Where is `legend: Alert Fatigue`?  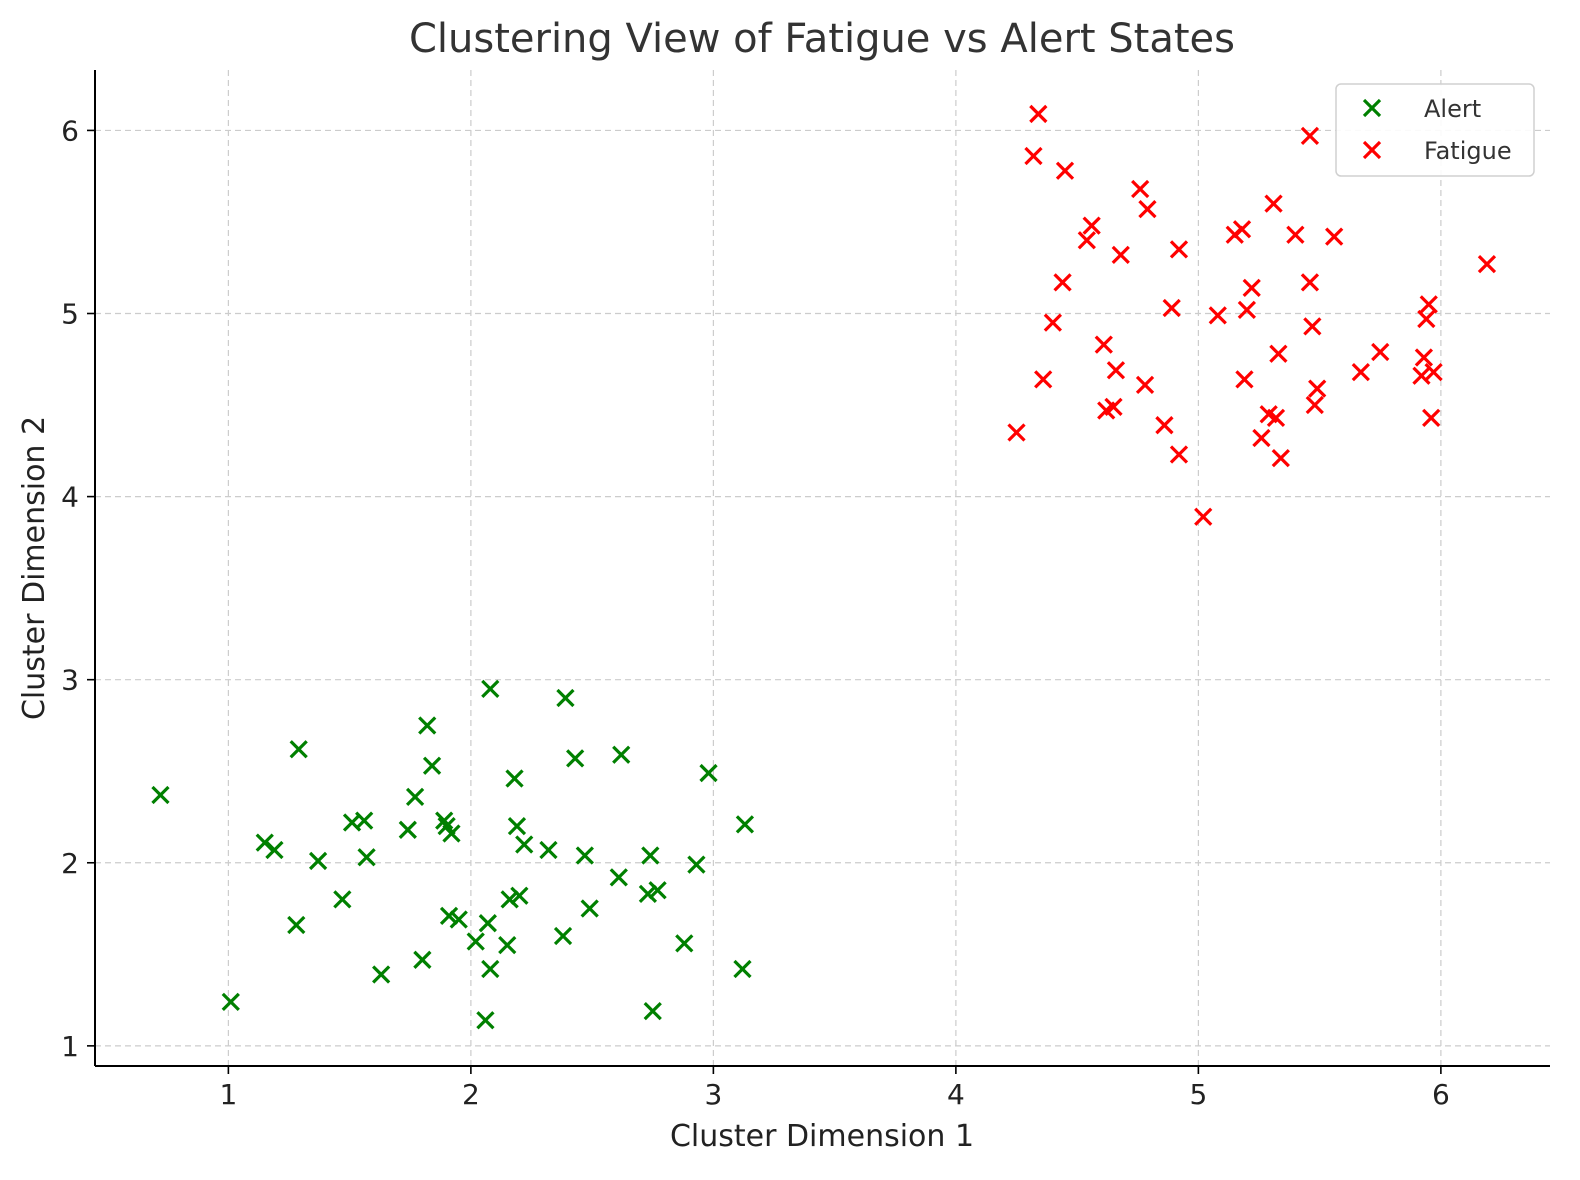
legend: Alert Fatigue is located at coordinates (1435, 130).